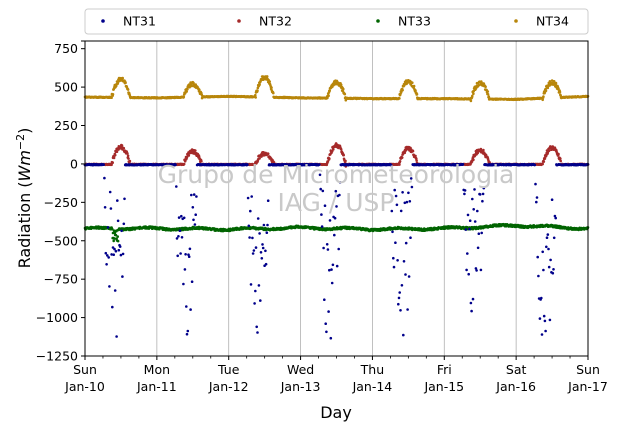  I want to click on legend-item-nt34: NT34, so click(541, 21).